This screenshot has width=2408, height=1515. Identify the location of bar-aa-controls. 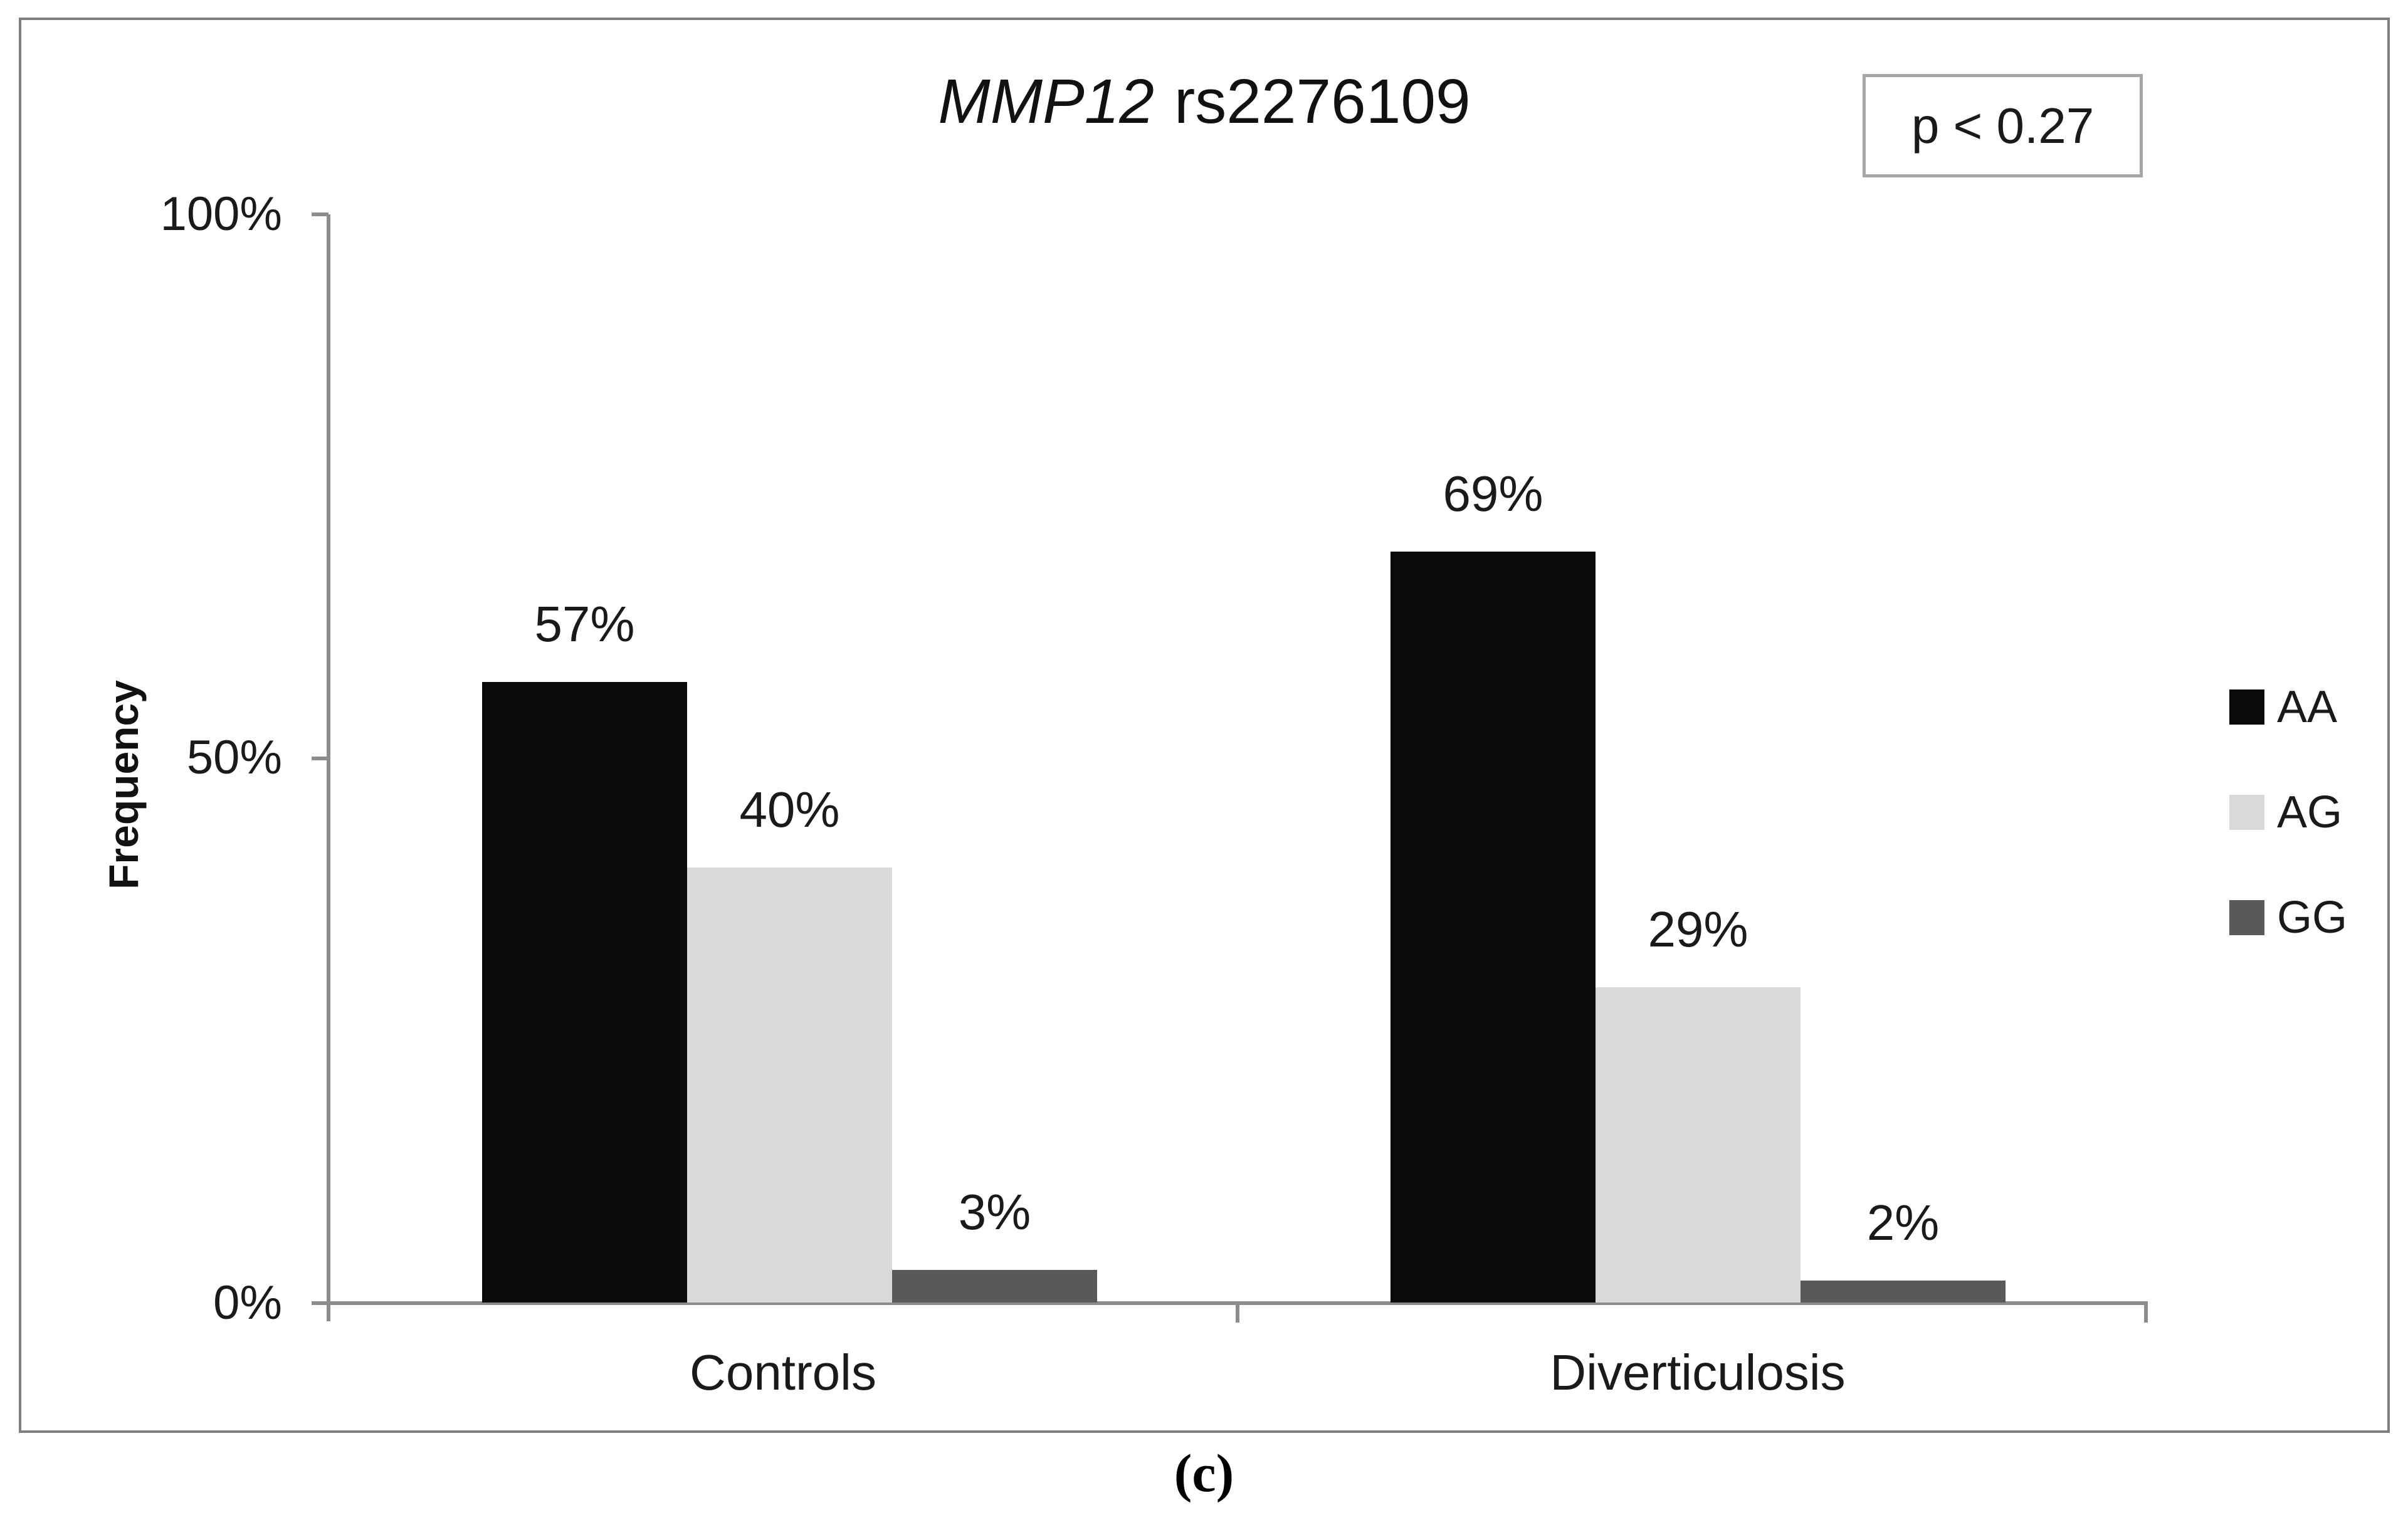
(584, 992).